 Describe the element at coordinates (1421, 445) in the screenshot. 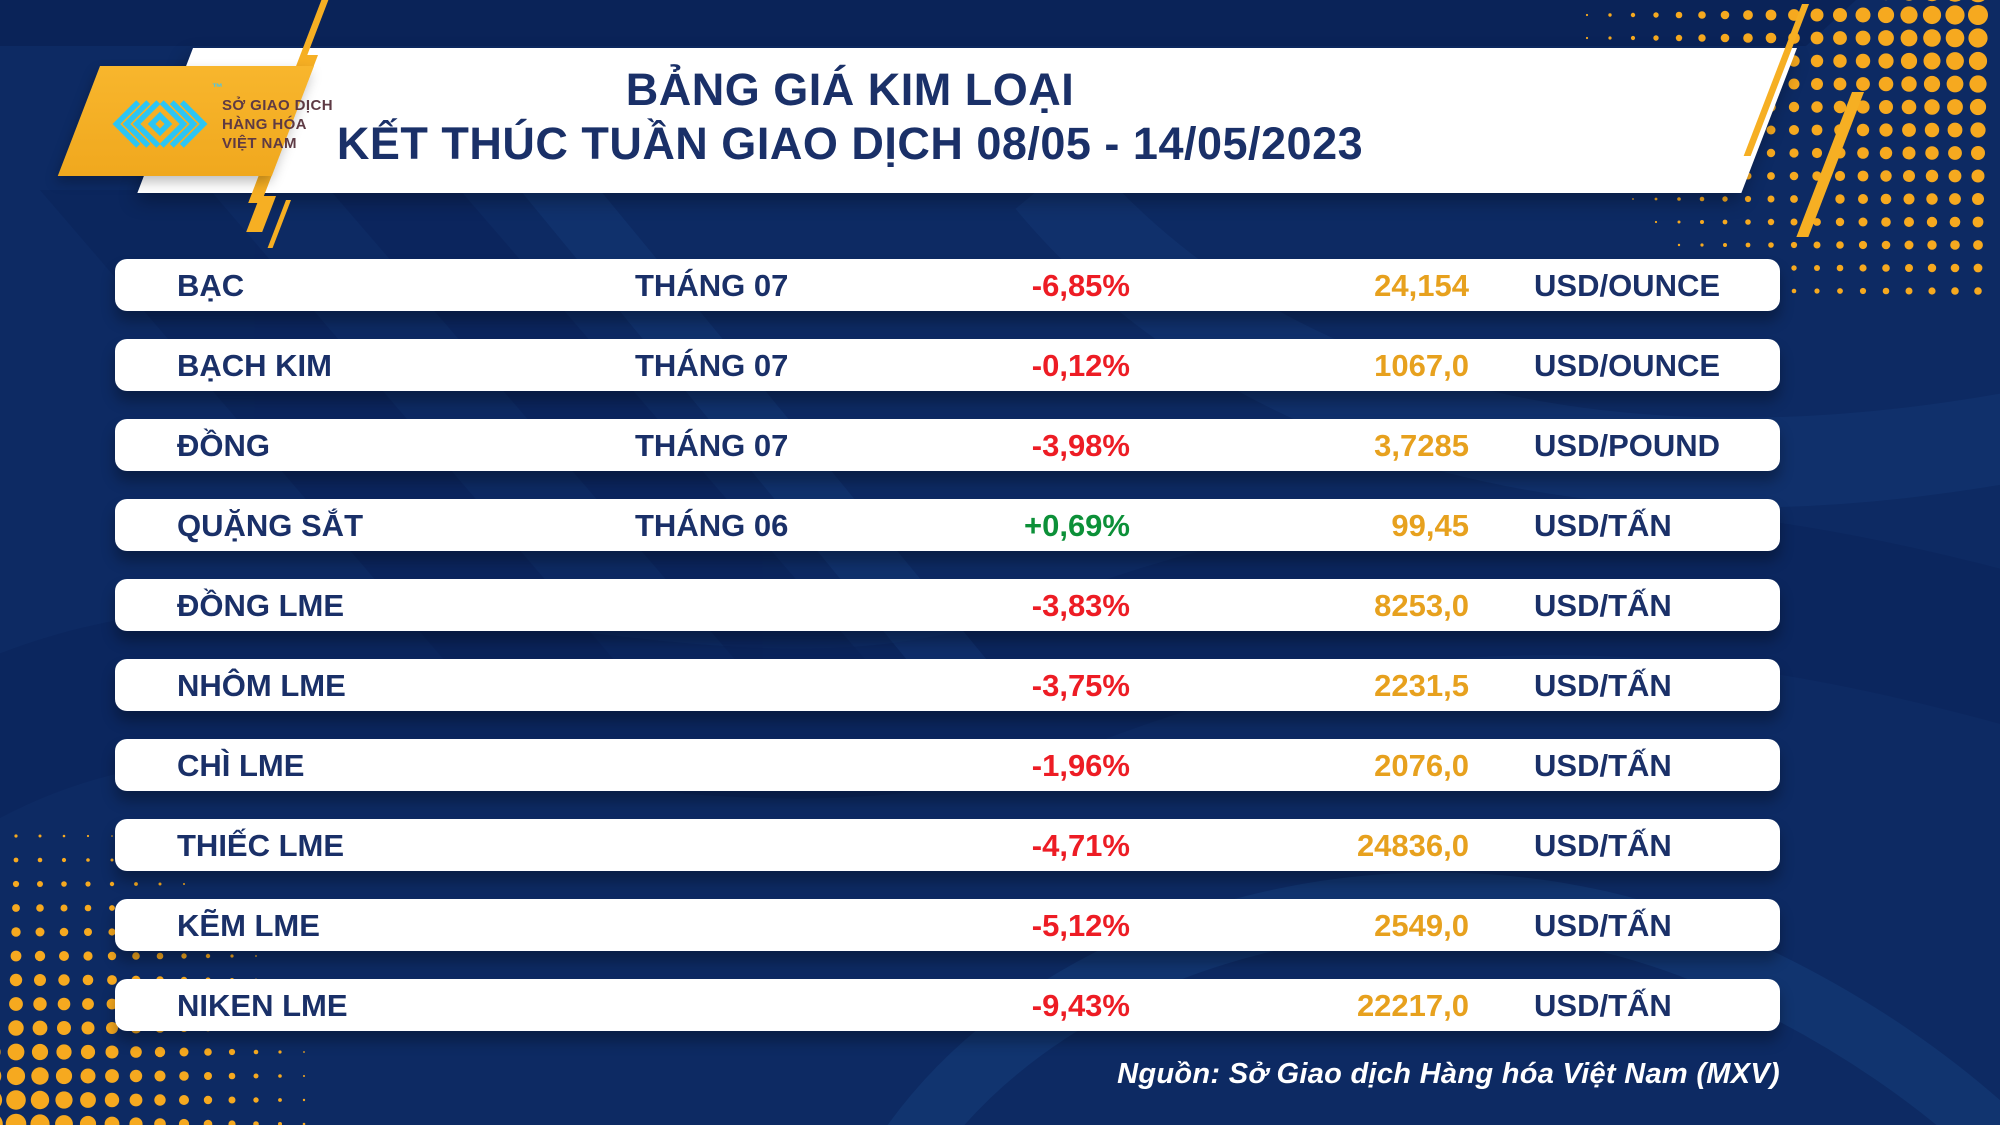

I see `price-value: 3,7285` at that location.